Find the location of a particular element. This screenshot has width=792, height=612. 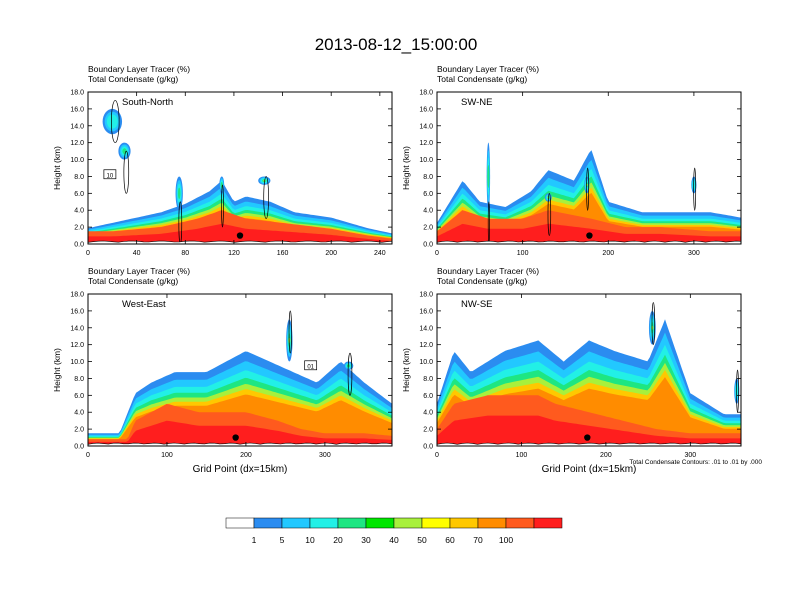

colorbar-label: 20 is located at coordinates (338, 540).